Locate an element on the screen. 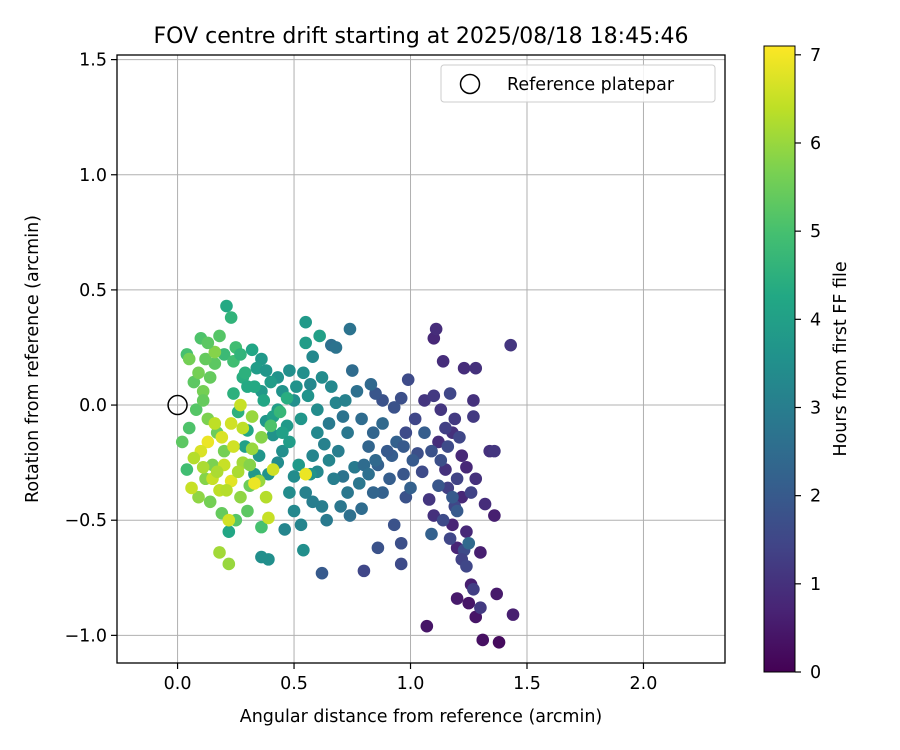 Image resolution: width=900 pixels, height=750 pixels. y-axis-label: Rotation from reference (arcmin) is located at coordinates (33, 359).